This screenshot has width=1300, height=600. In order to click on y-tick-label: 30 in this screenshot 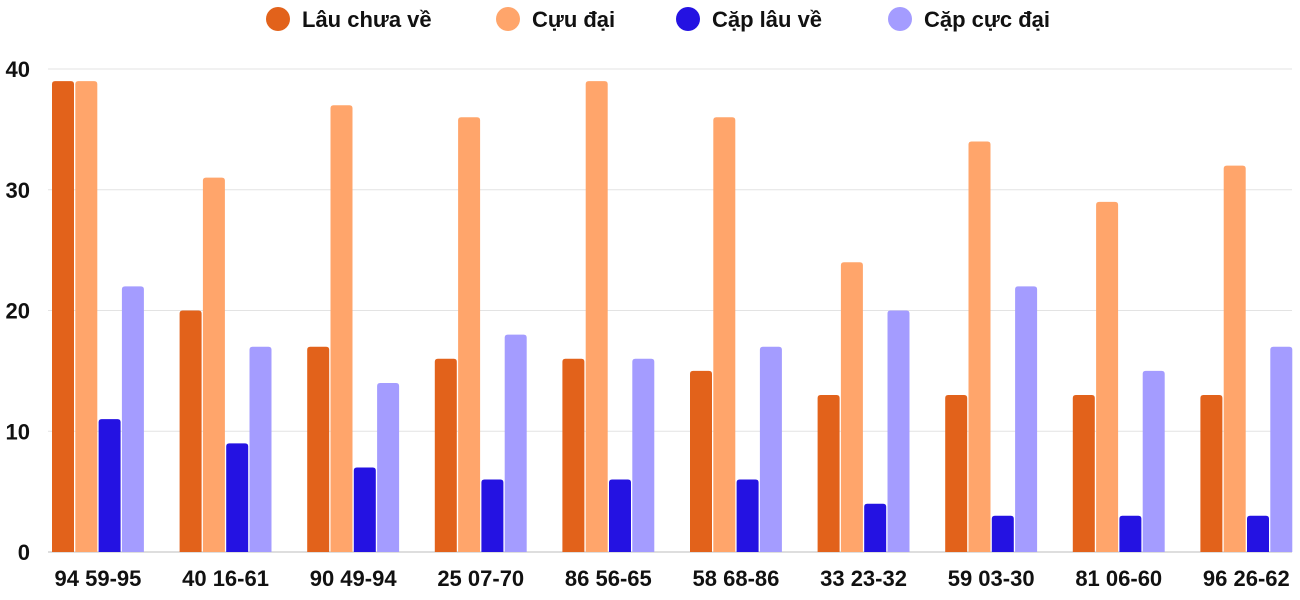, I will do `click(18, 190)`.